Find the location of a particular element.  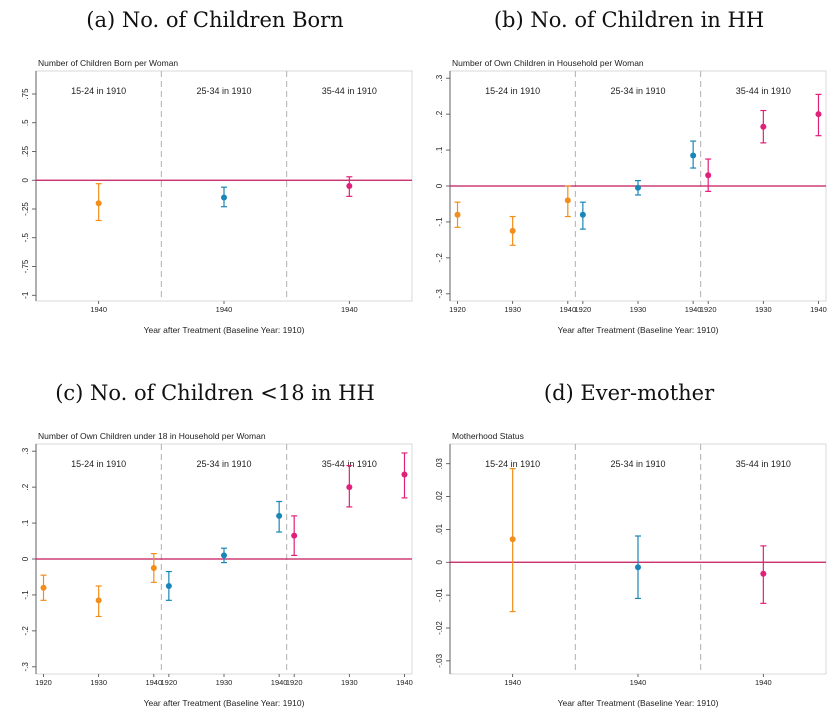

panel-c-caption: (c) No. of Children <18 in HH is located at coordinates (215, 393).